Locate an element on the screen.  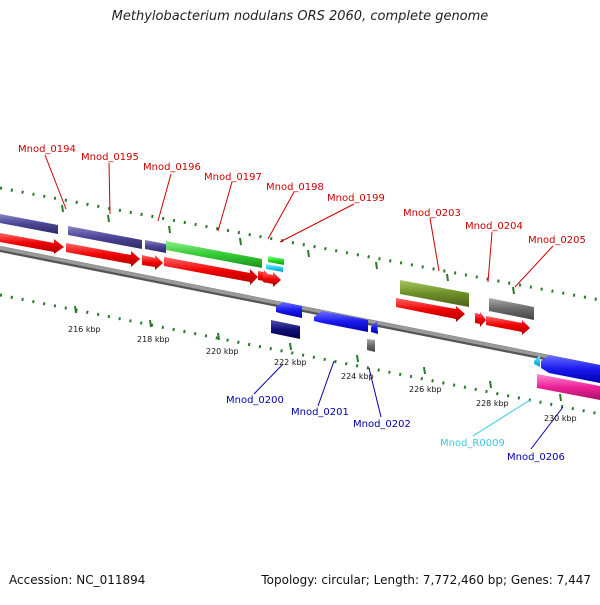
rna-leader-line is located at coordinates (501, 418).